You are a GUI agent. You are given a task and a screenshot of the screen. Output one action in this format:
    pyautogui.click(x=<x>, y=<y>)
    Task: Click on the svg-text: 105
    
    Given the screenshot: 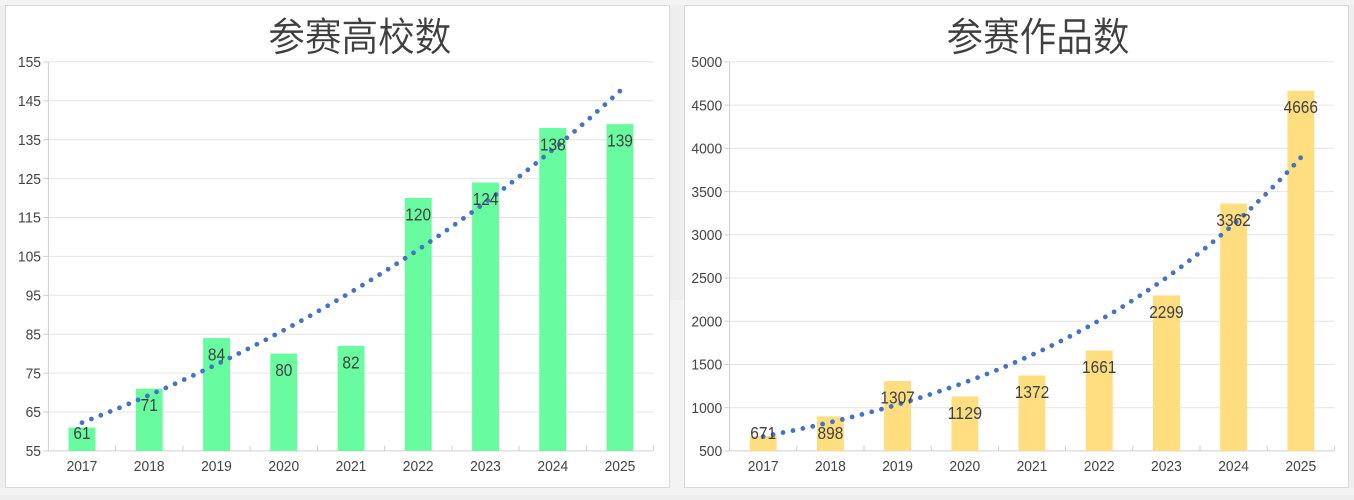 What is the action you would take?
    pyautogui.click(x=29, y=257)
    